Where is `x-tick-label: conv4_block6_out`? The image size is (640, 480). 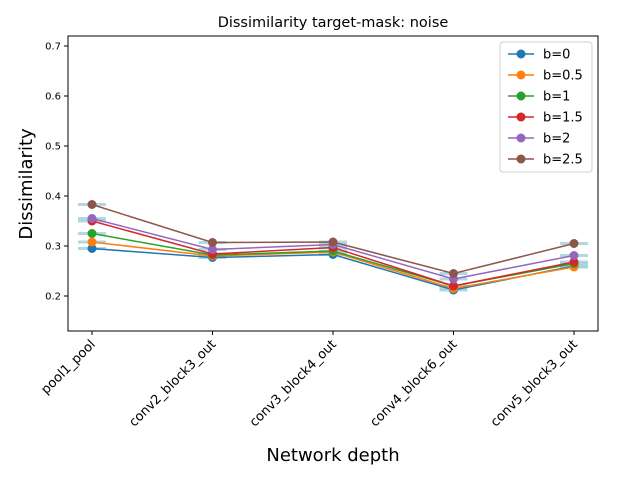 x-tick-label: conv4_block6_out is located at coordinates (413, 383).